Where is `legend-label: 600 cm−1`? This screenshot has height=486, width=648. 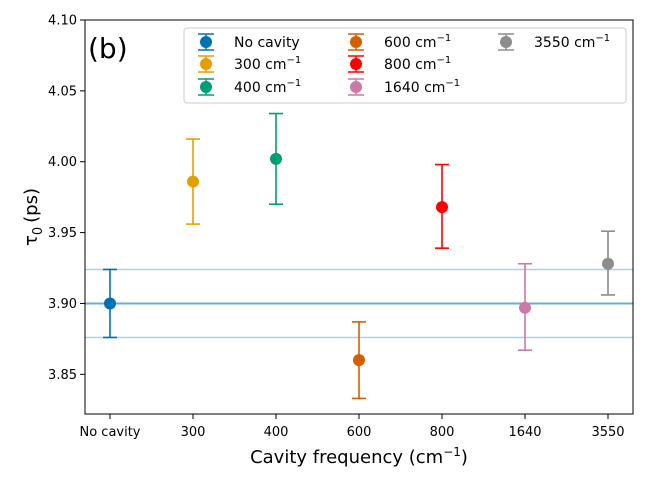
legend-label: 600 cm−1 is located at coordinates (417, 42).